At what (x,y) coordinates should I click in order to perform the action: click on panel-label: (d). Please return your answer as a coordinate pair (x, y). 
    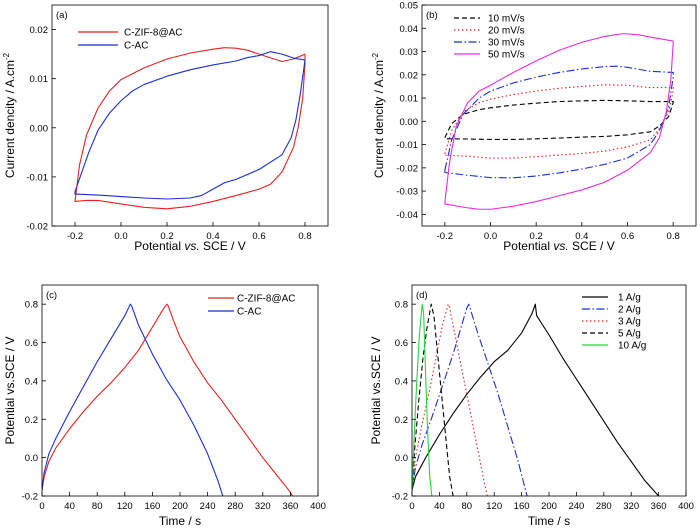
    Looking at the image, I should click on (422, 295).